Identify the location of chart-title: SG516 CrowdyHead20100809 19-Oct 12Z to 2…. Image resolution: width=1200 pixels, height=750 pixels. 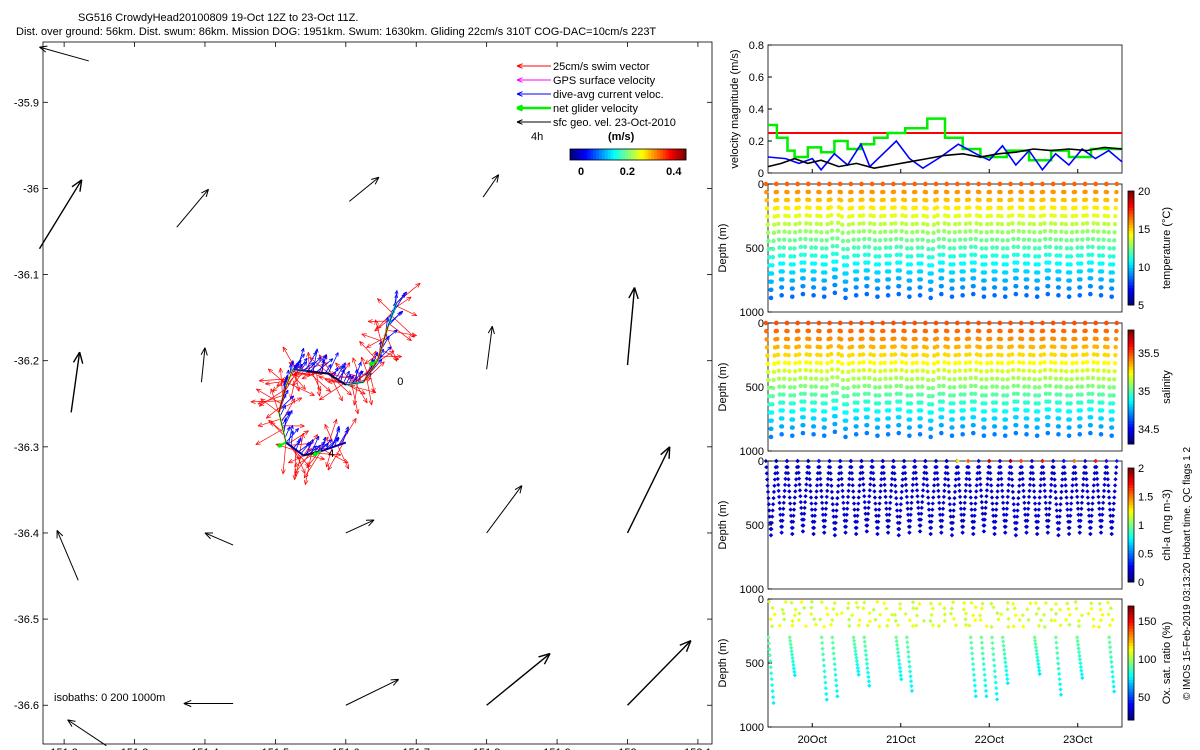
(218, 18).